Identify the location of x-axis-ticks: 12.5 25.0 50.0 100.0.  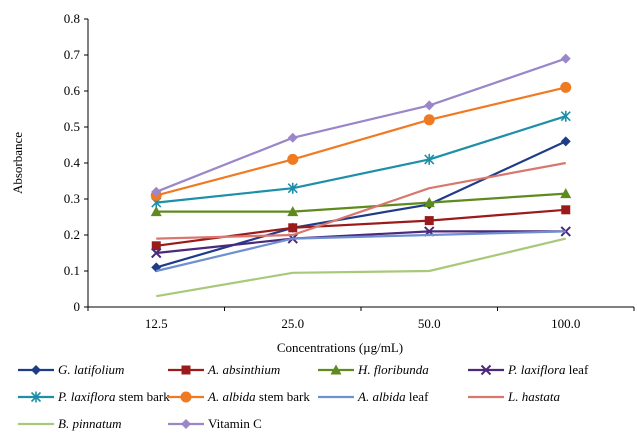
(361, 319).